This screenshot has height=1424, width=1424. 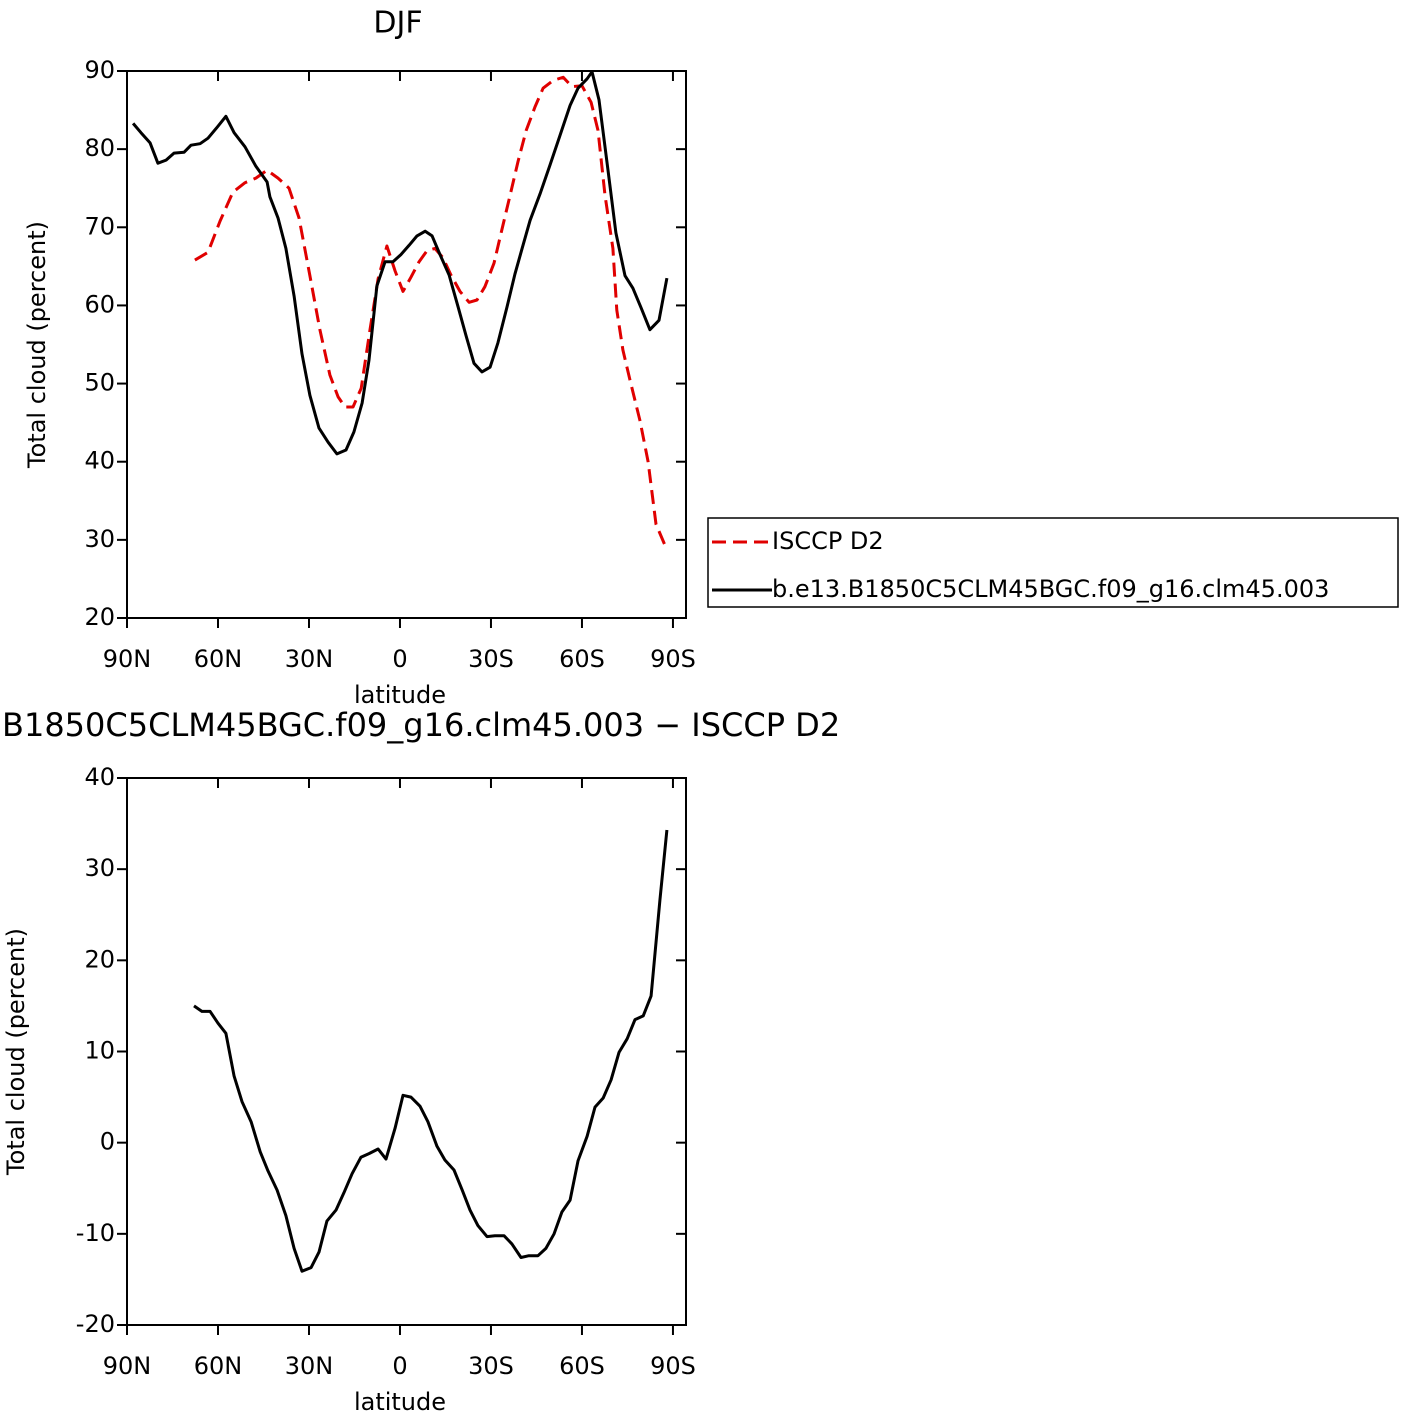 I want to click on y-tick-label: 50, so click(x=99, y=383).